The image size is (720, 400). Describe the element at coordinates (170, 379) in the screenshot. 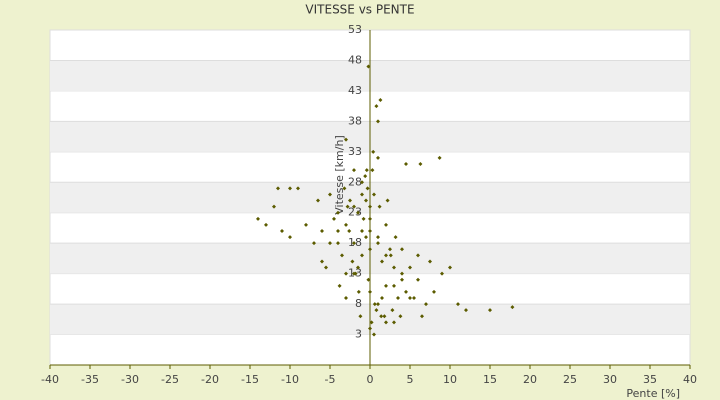

I see `x-tick-label: -25` at that location.